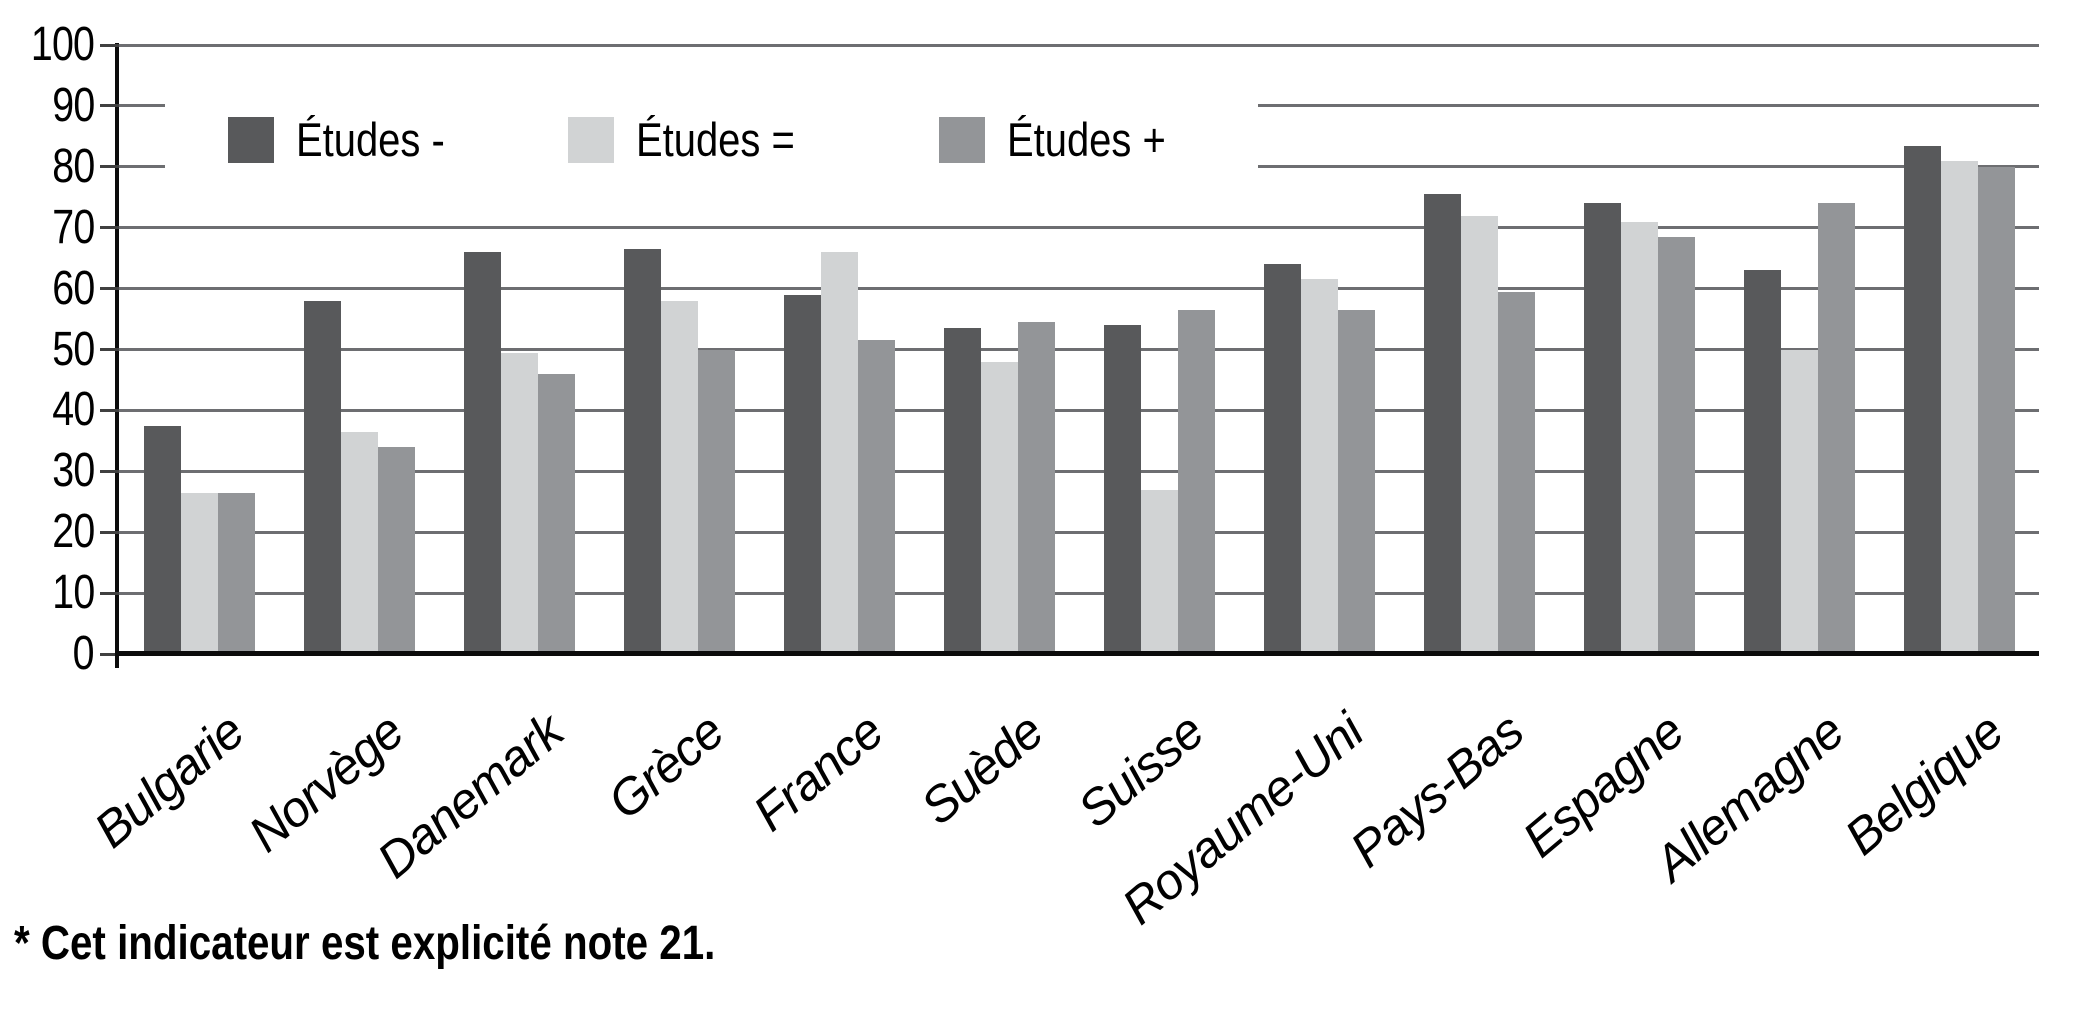 The height and width of the screenshot is (1010, 2084). Describe the element at coordinates (999, 507) in the screenshot. I see `bar-suède-études-=` at that location.